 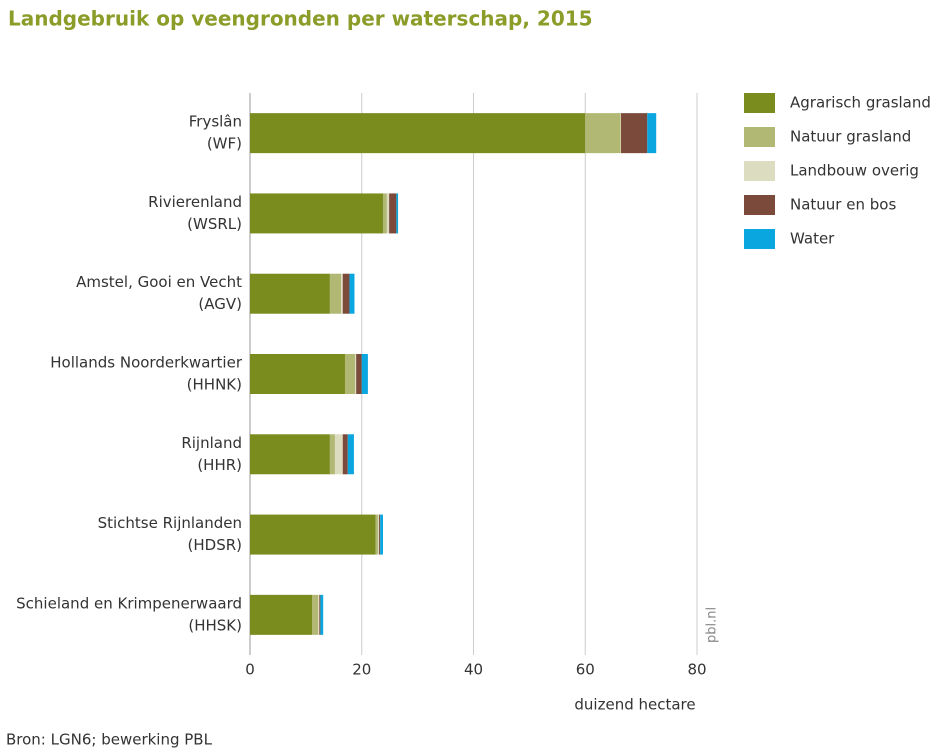 What do you see at coordinates (215, 545) in the screenshot?
I see `y-tick-label: (HDSR)` at bounding box center [215, 545].